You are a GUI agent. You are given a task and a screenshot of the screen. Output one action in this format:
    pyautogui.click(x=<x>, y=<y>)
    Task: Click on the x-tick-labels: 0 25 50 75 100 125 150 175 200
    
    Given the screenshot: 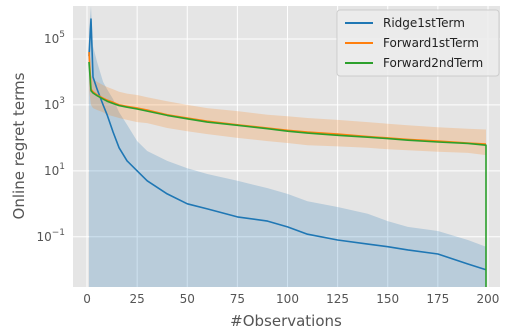 What is the action you would take?
    pyautogui.click(x=291, y=299)
    